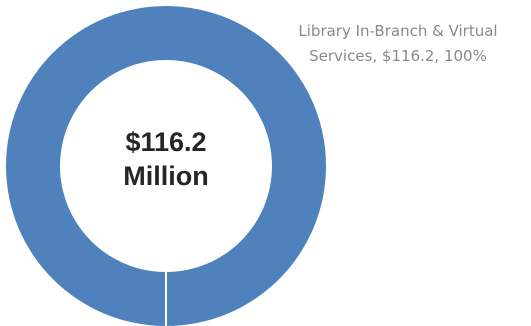 The height and width of the screenshot is (326, 531). I want to click on slice-data-label-line-1: Library In-Branch & Virtual, so click(397, 31).